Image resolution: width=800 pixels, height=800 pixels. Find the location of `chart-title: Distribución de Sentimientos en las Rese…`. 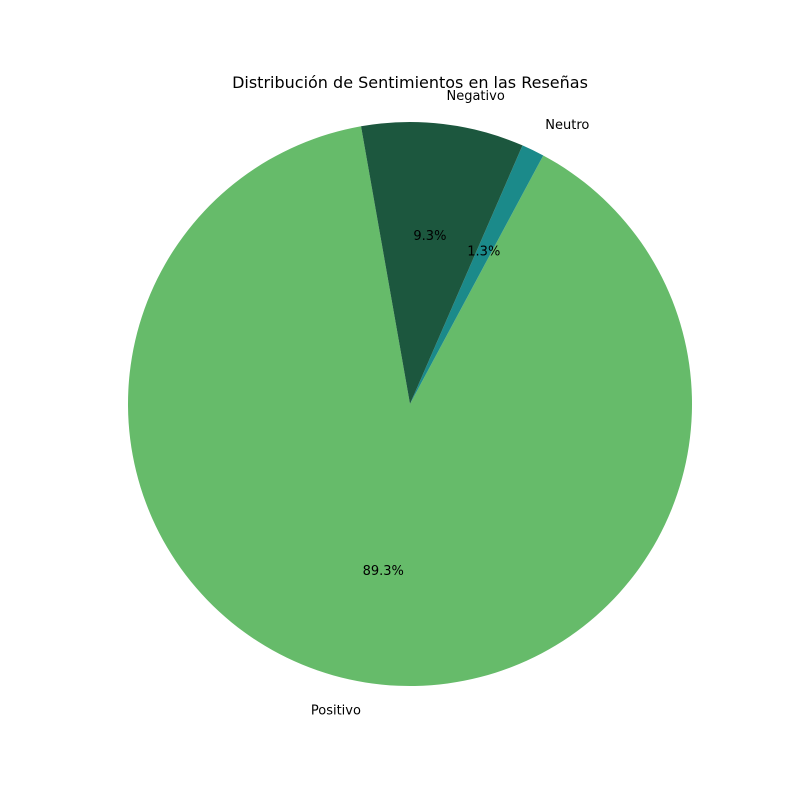

chart-title: Distribución de Sentimientos en las Rese… is located at coordinates (410, 82).